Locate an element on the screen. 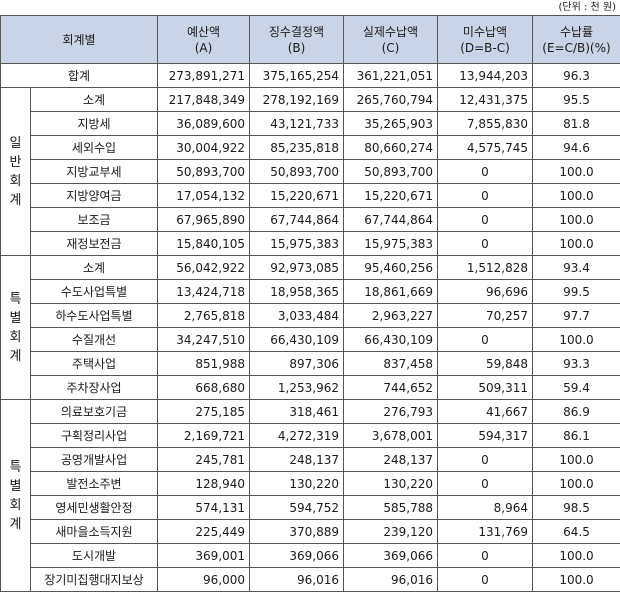 The width and height of the screenshot is (620, 592). unit-note: (단위 : 천 원) is located at coordinates (587, 7).